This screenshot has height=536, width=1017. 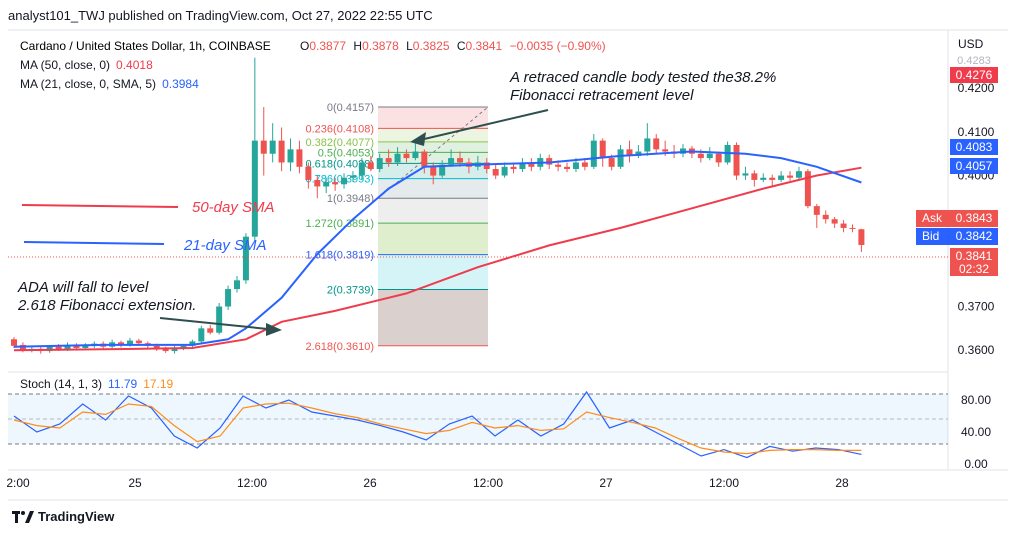 I want to click on fib-level-label: 0.618(0.4028), so click(x=340, y=164).